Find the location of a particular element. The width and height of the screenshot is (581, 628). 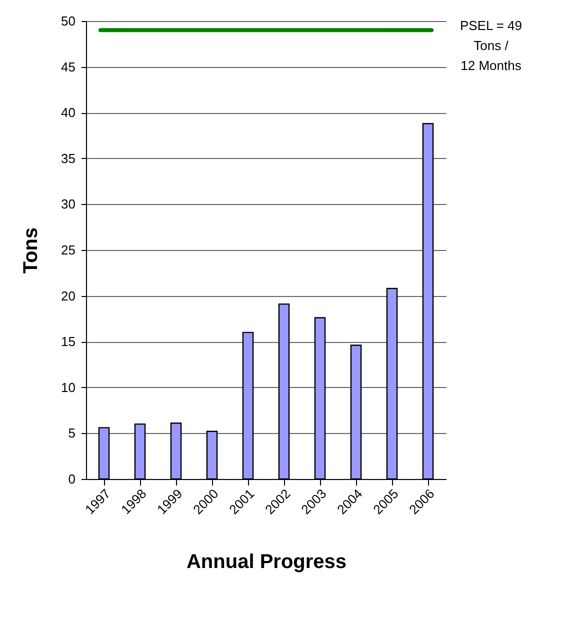

y-tick-label: 25 is located at coordinates (68, 250).